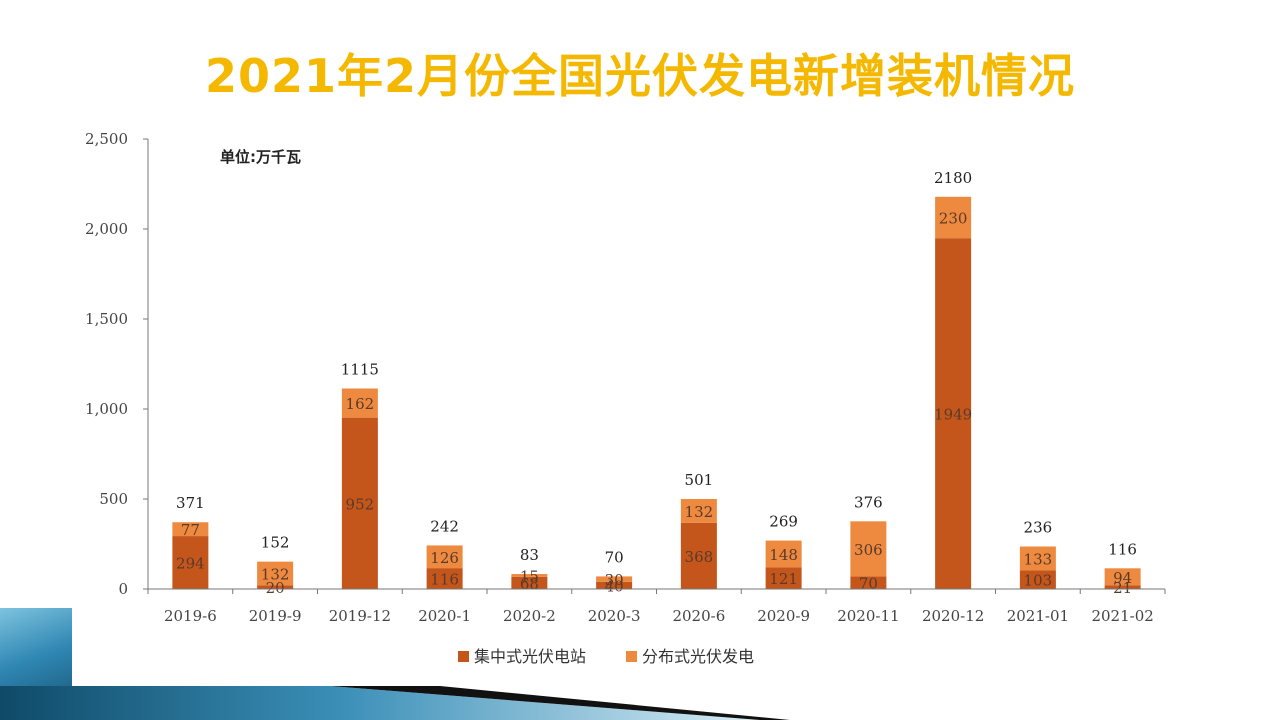  I want to click on x-tick-label: 2019-9, so click(275, 616).